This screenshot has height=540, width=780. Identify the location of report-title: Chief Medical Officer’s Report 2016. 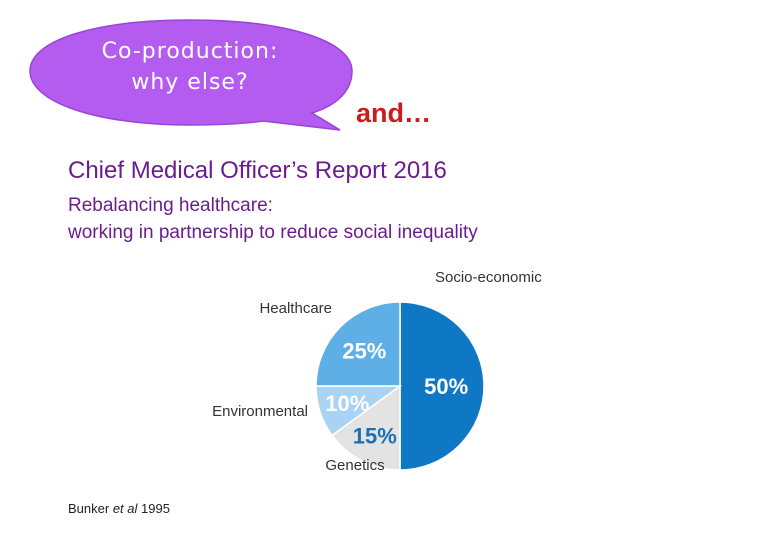
(257, 170).